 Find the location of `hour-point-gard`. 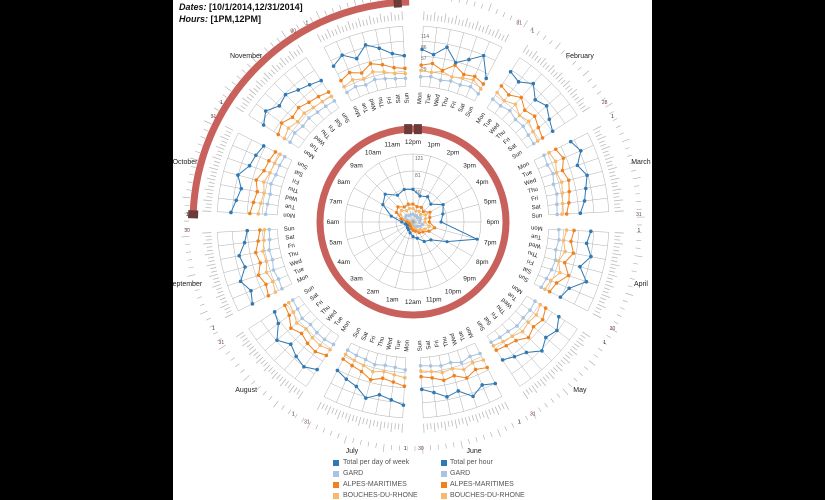

hour-point-gard is located at coordinates (423, 225).